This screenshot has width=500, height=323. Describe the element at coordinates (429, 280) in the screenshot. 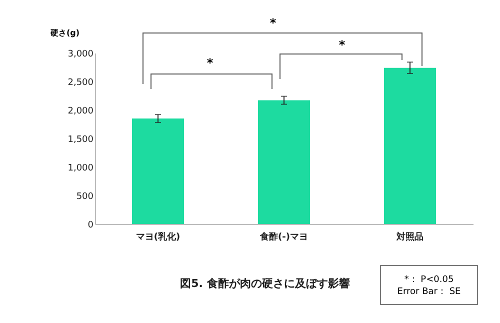

I see `text: *： P<0.05` at that location.